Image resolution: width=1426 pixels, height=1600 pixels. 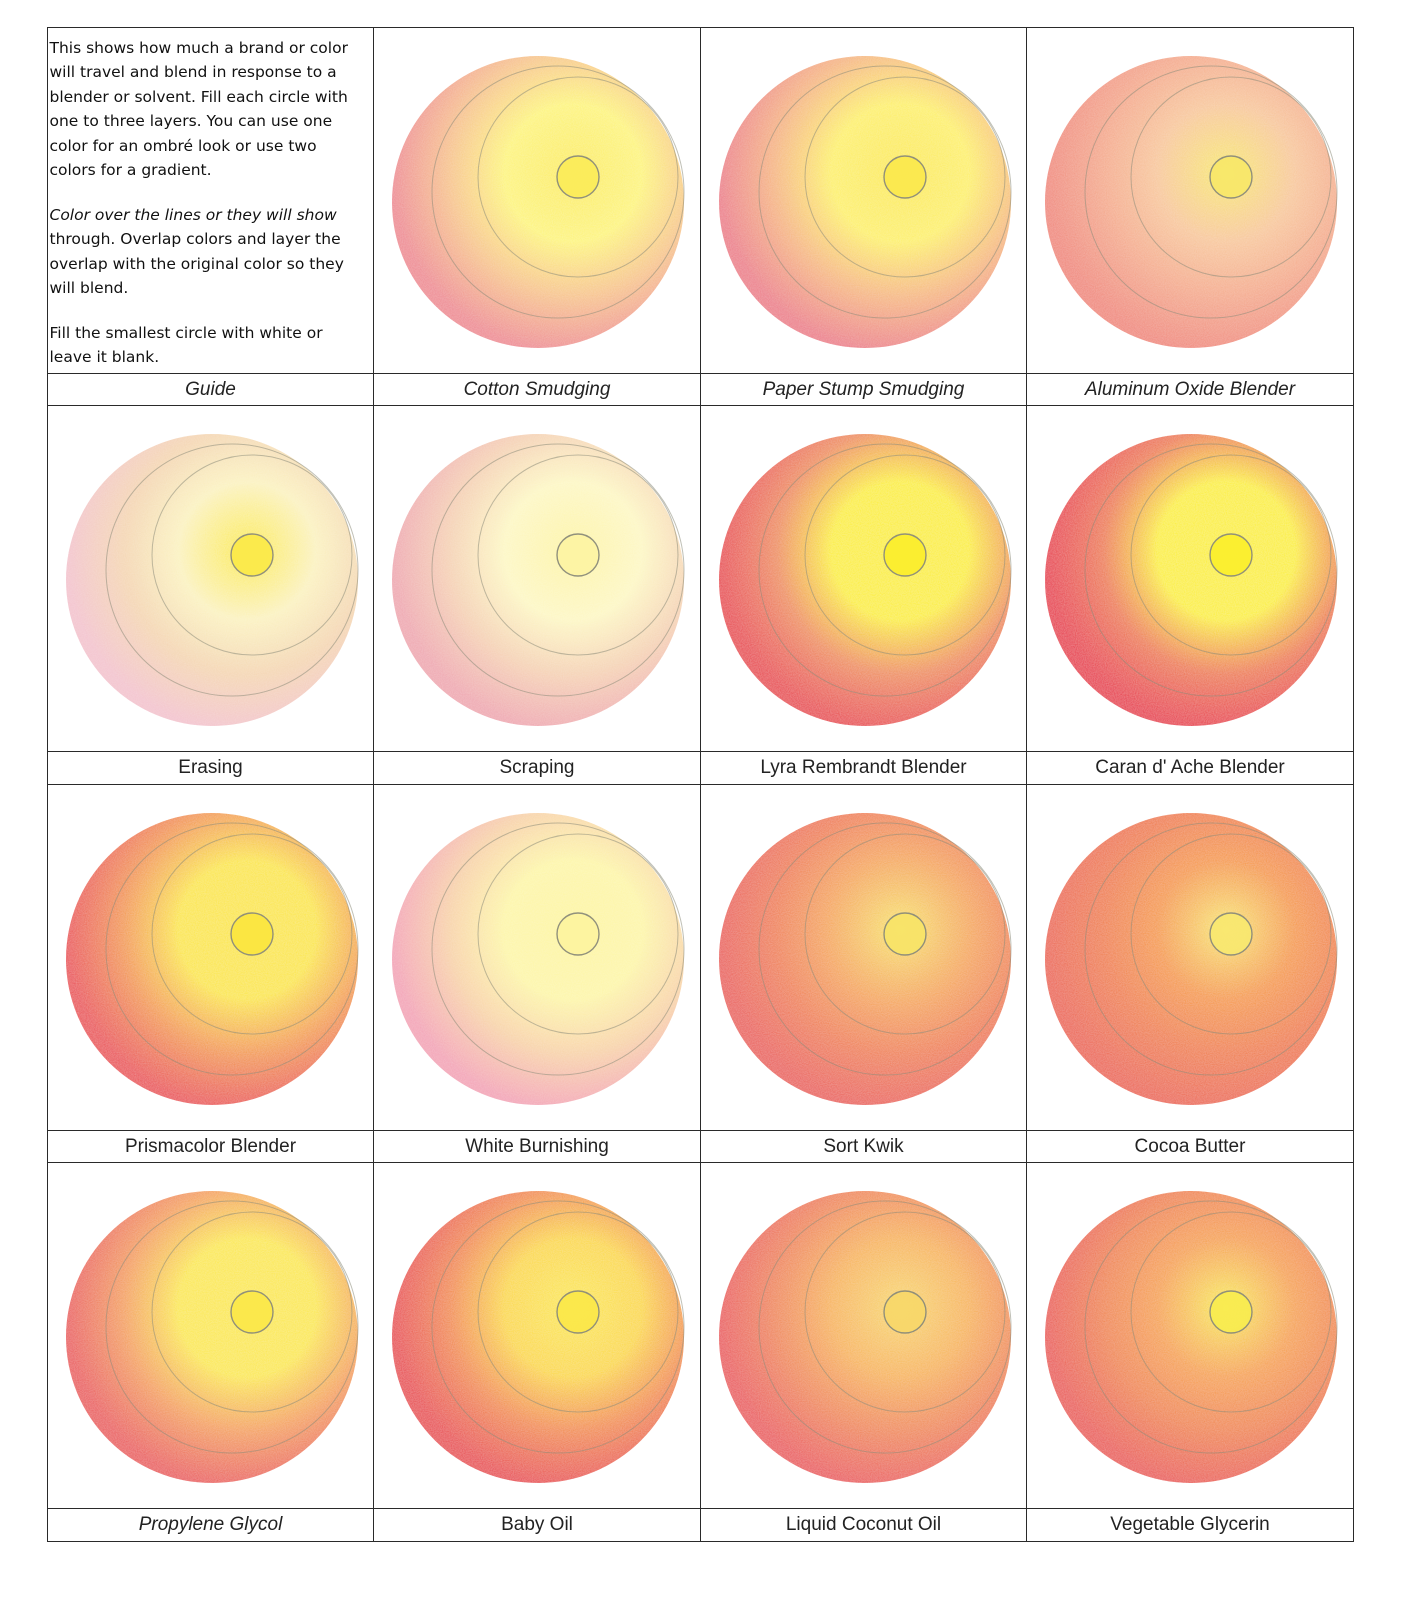 What do you see at coordinates (863, 1524) in the screenshot?
I see `swatch-label: Liquid Coconut Oil` at bounding box center [863, 1524].